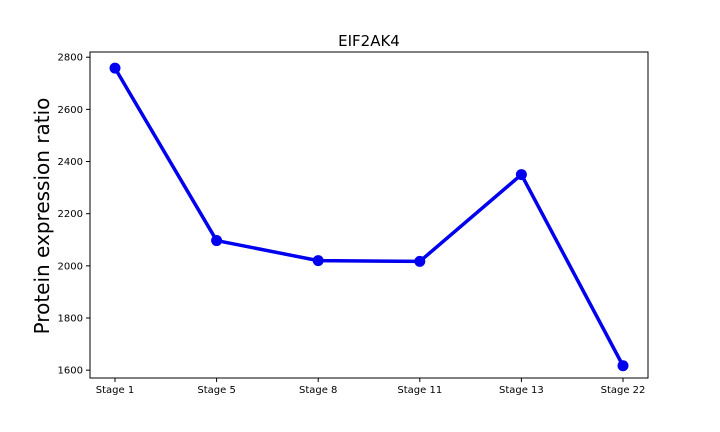 This screenshot has height=432, width=720. Describe the element at coordinates (216, 390) in the screenshot. I see `x-tick-label: Stage 5` at that location.